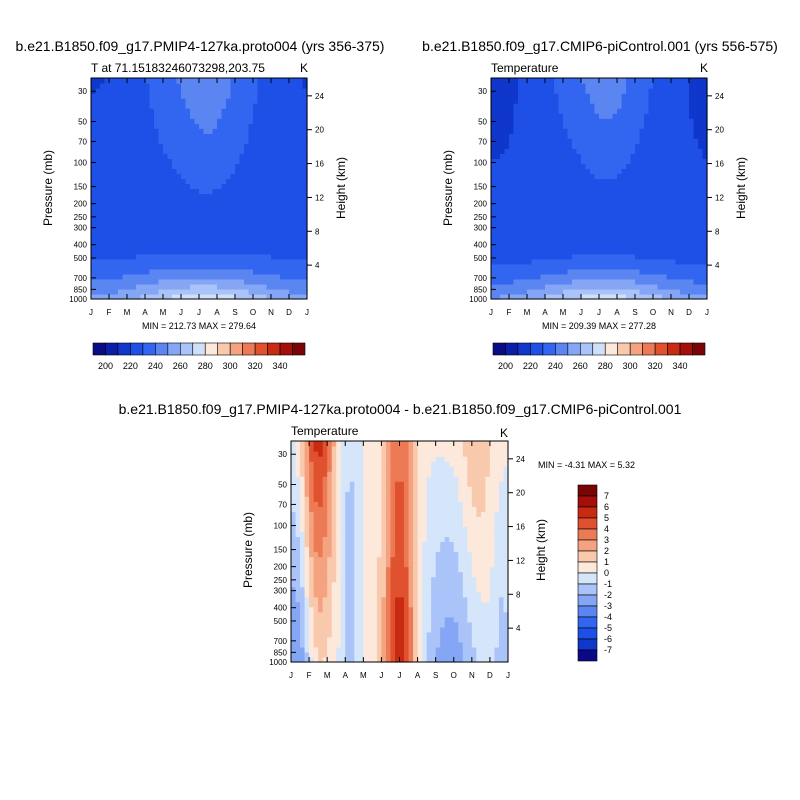 The image size is (800, 800). What do you see at coordinates (481, 289) in the screenshot?
I see `y-tick-label: 850` at bounding box center [481, 289].